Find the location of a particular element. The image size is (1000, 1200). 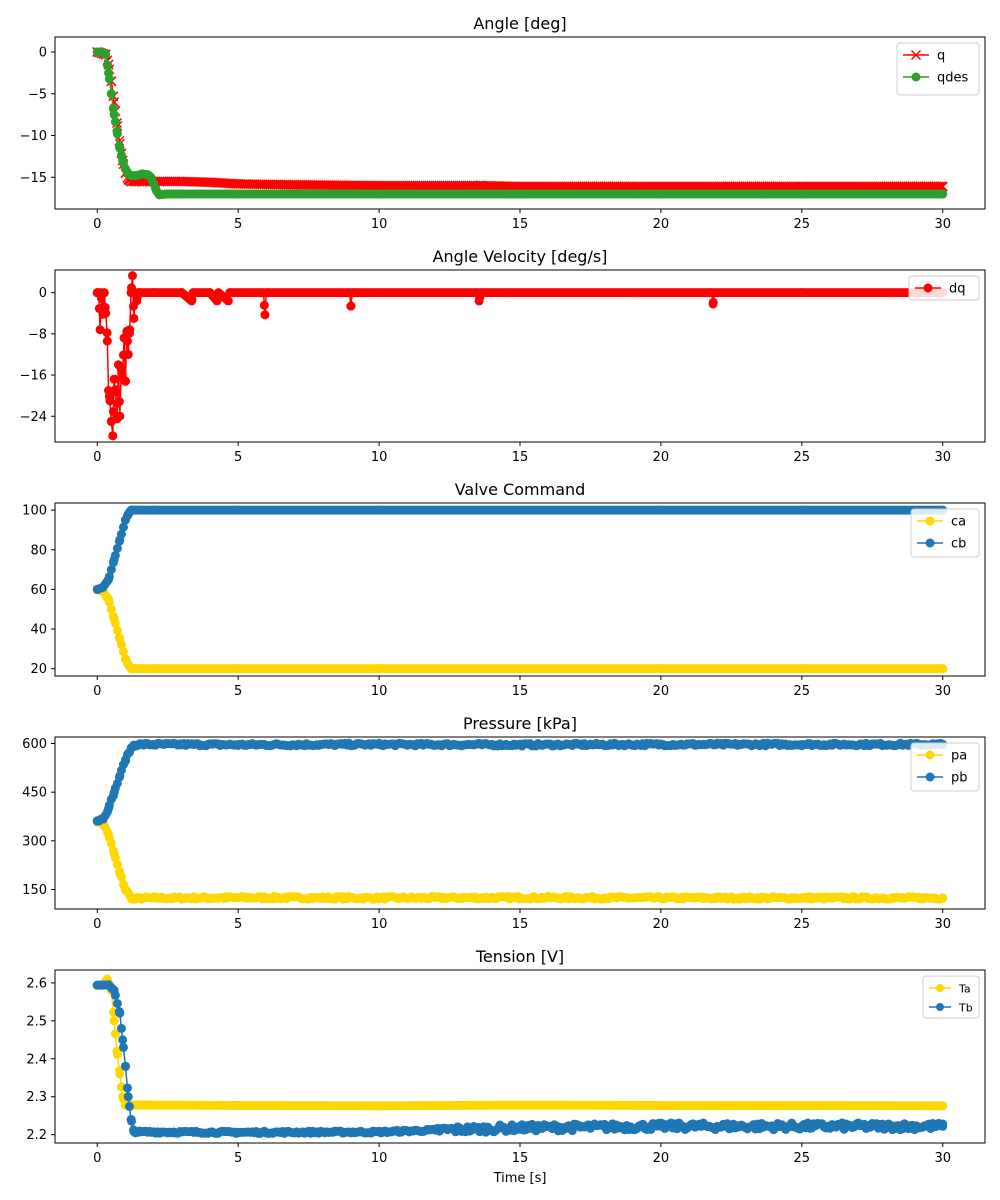

plot-area is located at coordinates (520, 356).